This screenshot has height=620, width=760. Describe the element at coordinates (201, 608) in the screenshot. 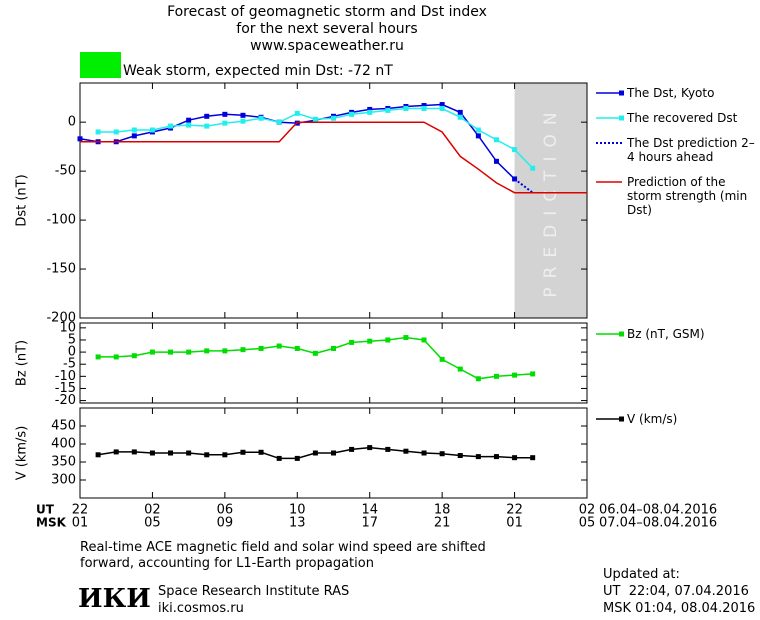

I see `site: iki.cosmos.ru` at that location.